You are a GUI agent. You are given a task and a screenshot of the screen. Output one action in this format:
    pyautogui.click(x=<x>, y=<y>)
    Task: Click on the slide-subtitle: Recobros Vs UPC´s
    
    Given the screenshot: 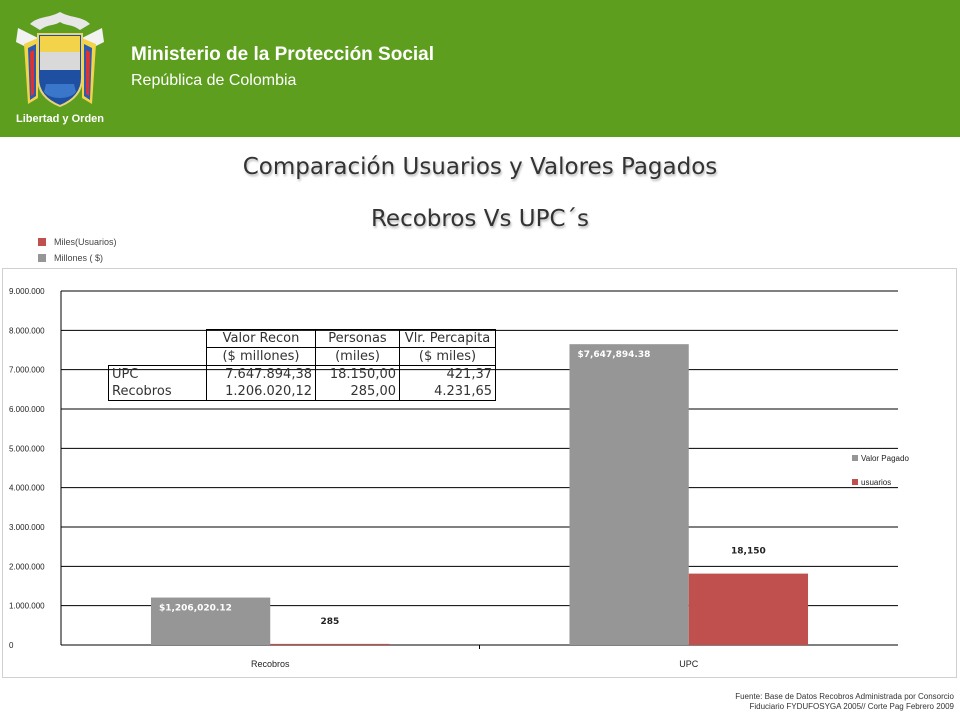 What is the action you would take?
    pyautogui.click(x=479, y=219)
    